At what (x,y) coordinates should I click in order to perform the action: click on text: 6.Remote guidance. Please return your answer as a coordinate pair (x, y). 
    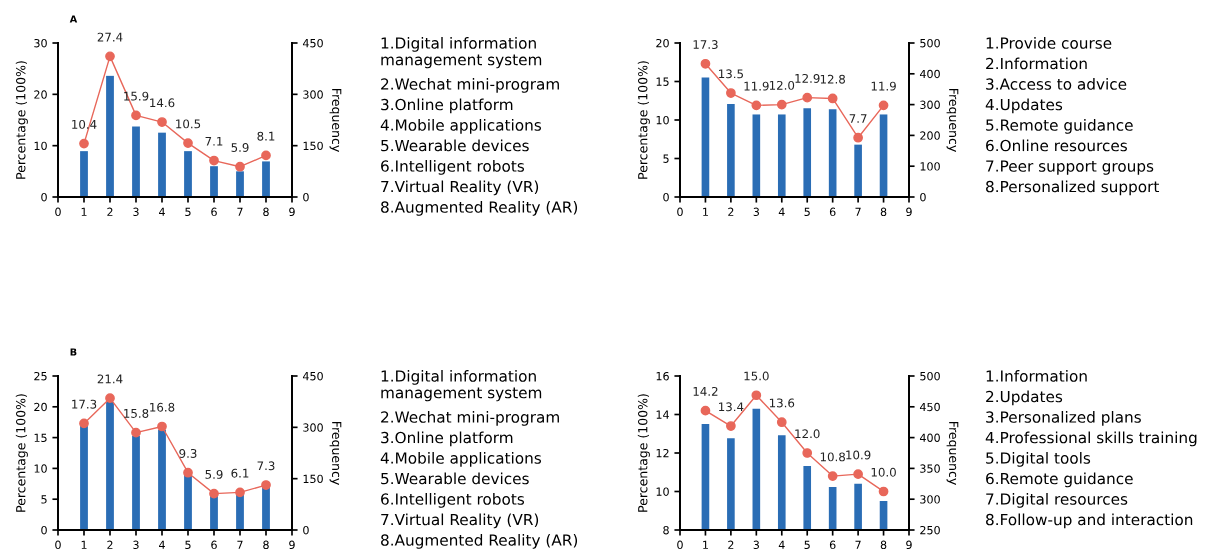
    Looking at the image, I should click on (1059, 480).